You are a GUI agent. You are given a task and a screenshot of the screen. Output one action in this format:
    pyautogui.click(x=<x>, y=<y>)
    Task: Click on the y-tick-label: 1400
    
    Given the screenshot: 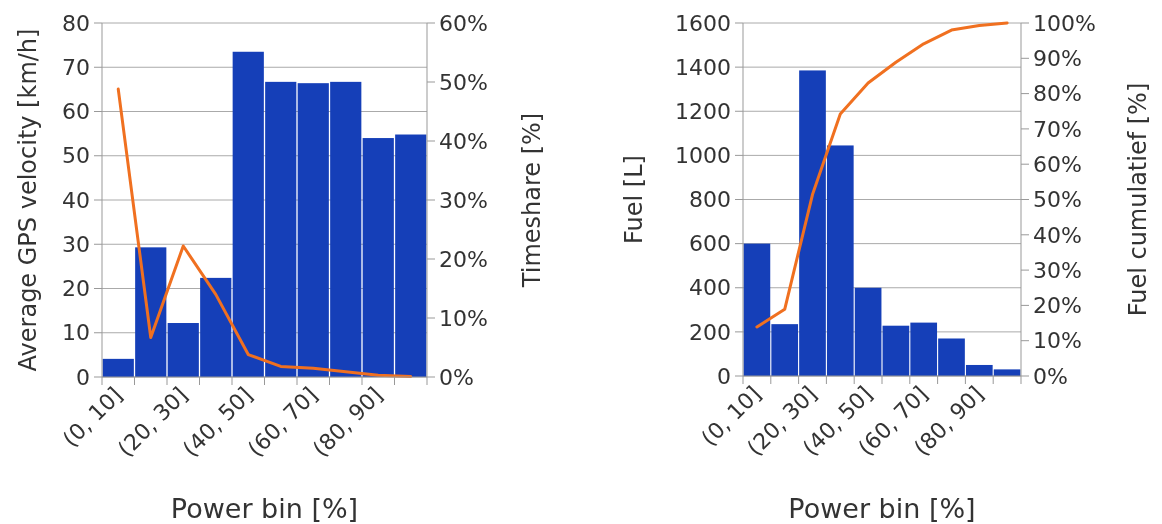 What is the action you would take?
    pyautogui.click(x=703, y=67)
    